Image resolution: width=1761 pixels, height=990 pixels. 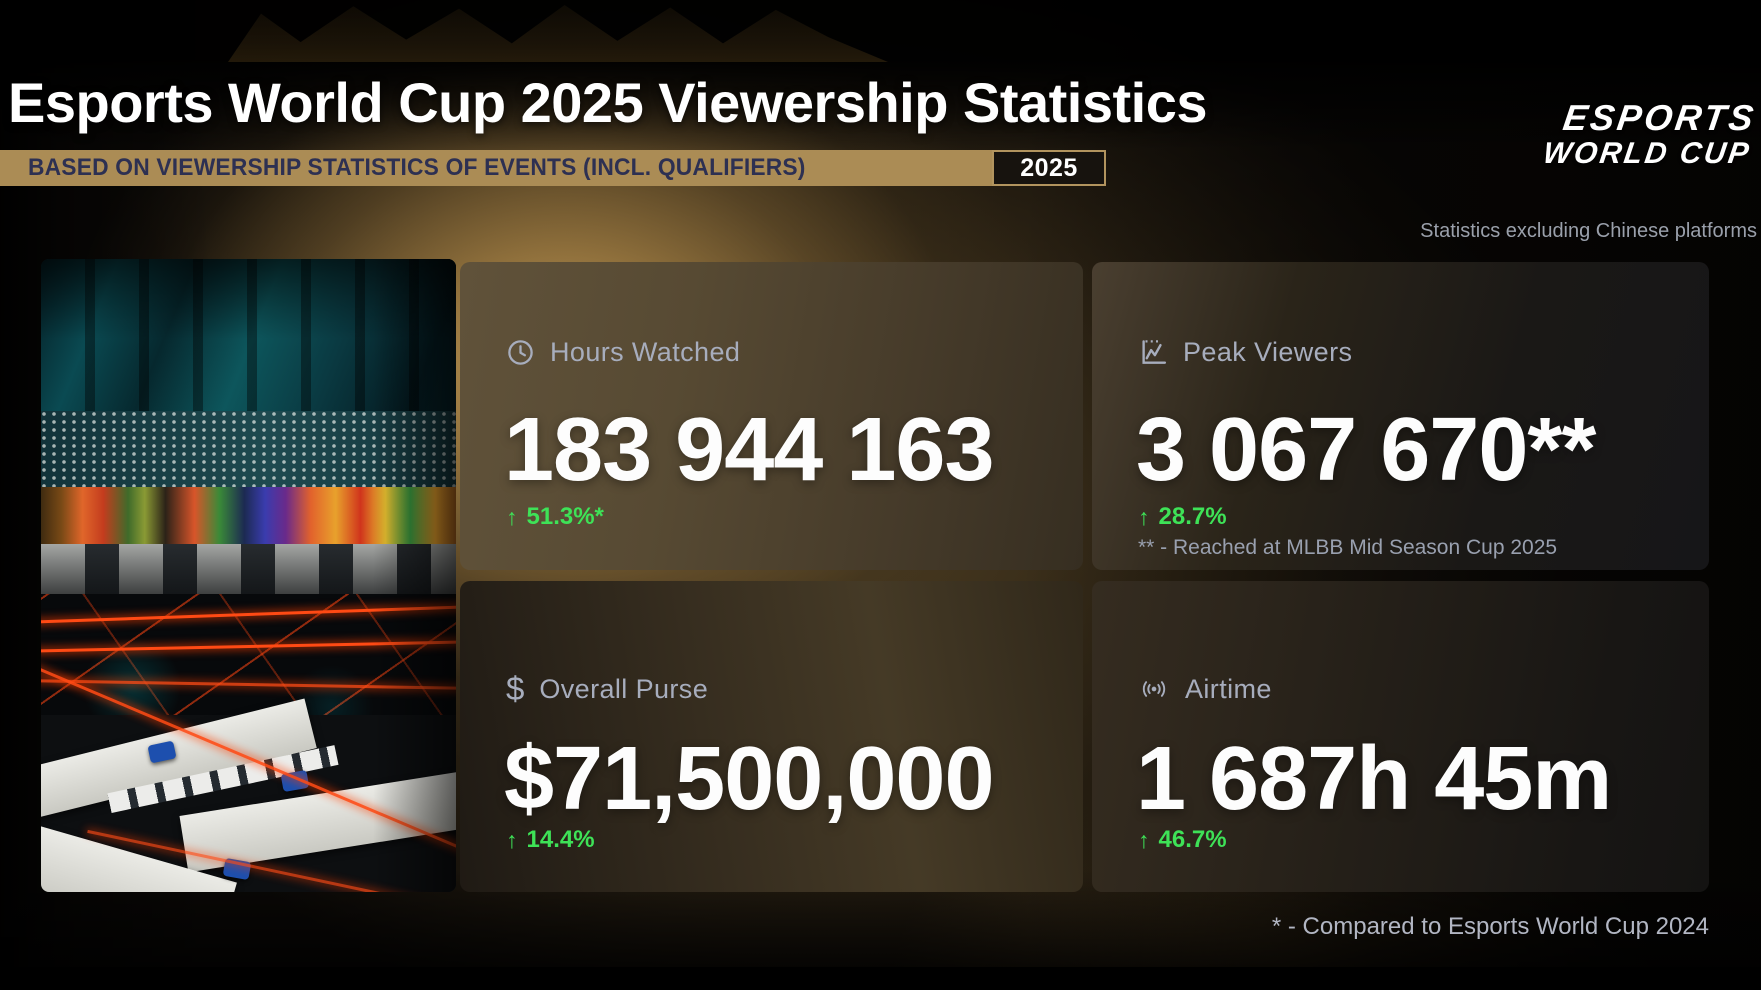 I want to click on stat-card-airtime: Airtime 1 687h 45m ↑ 46.7%, so click(x=1400, y=736).